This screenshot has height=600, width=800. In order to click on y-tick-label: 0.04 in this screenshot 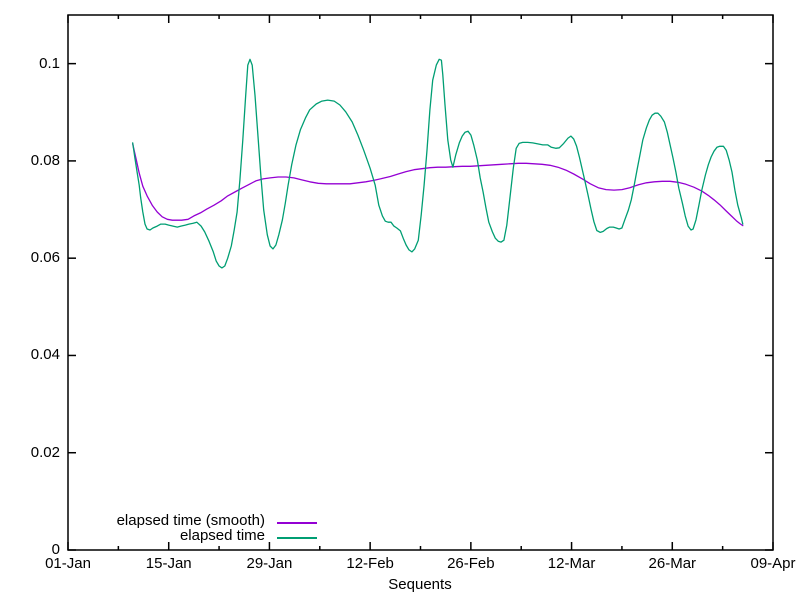, I will do `click(45, 355)`.